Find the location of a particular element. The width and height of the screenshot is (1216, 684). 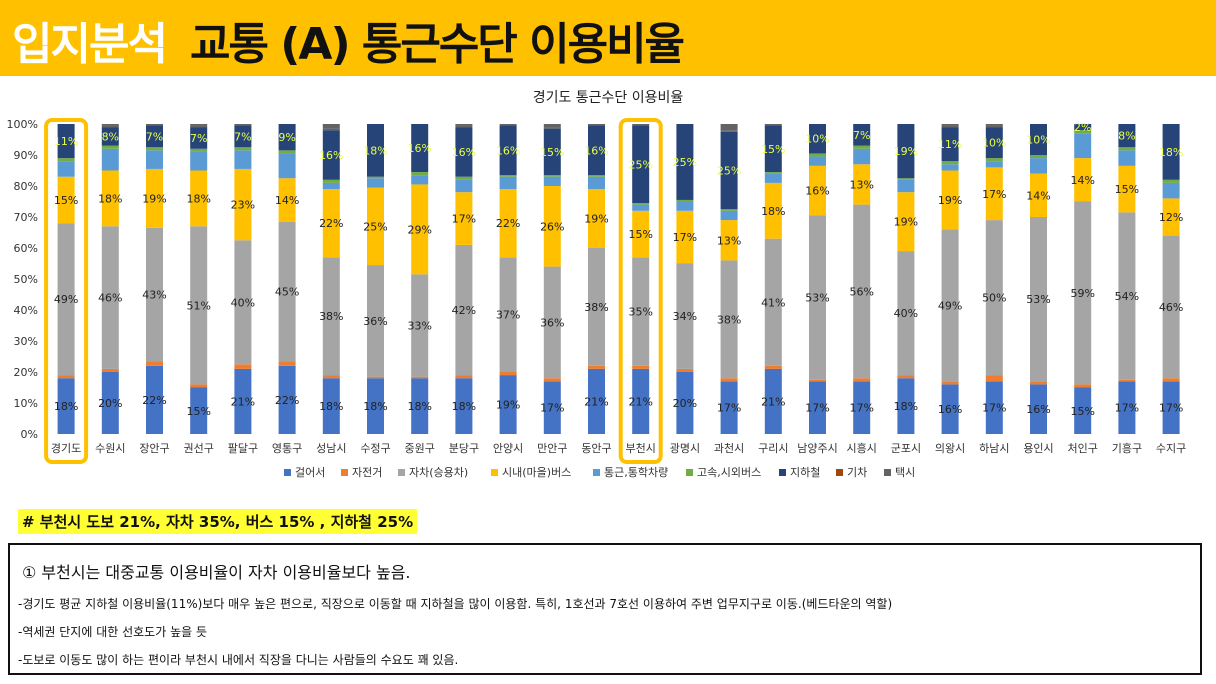

data-label: 51% is located at coordinates (198, 305).